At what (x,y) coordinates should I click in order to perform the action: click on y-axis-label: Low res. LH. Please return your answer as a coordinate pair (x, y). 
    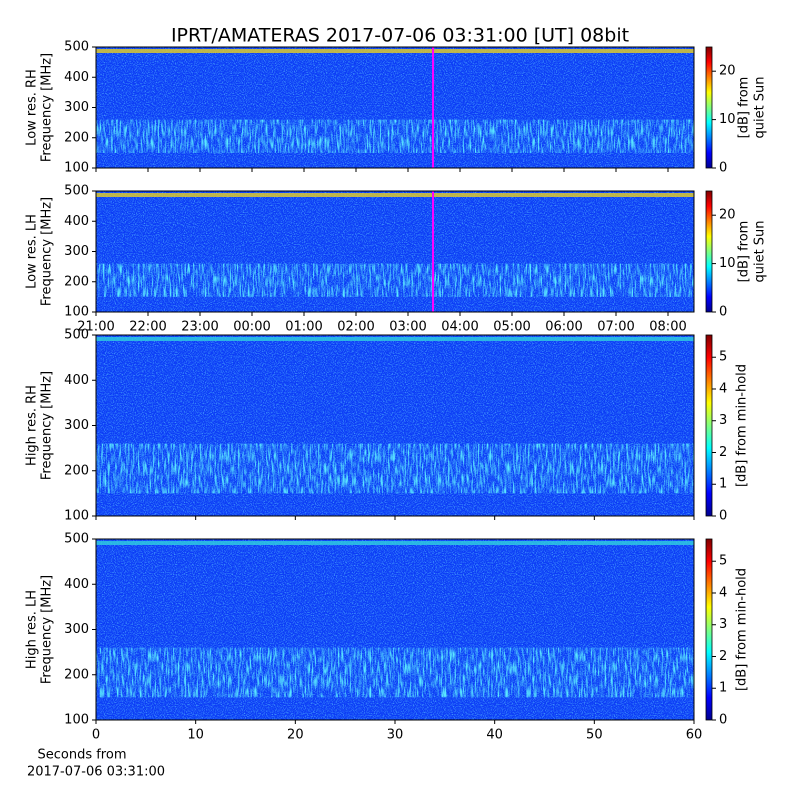
    Looking at the image, I should click on (32, 251).